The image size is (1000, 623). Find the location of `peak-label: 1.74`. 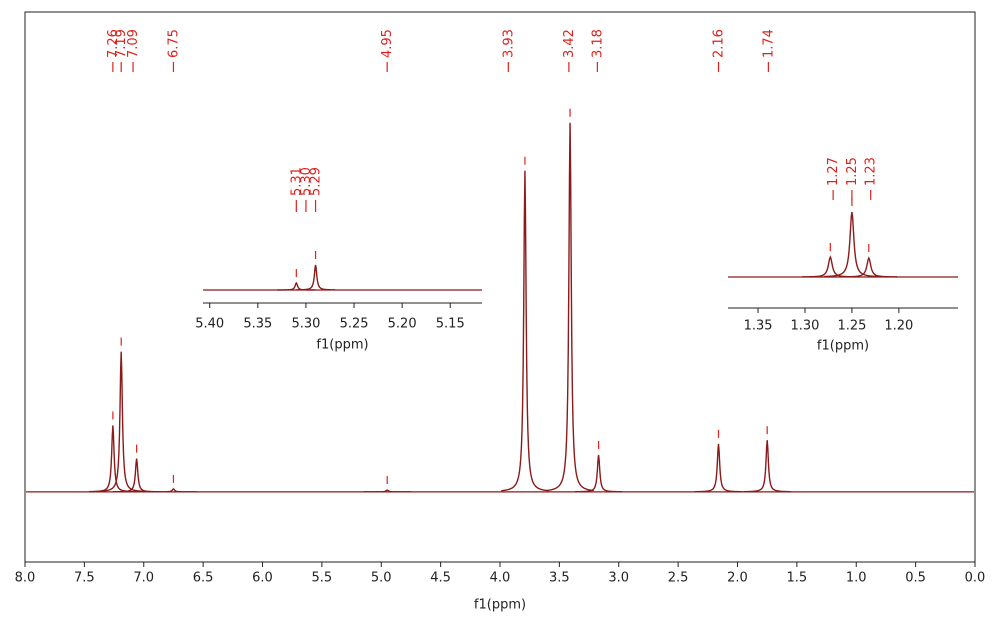

peak-label: 1.74 is located at coordinates (768, 43).